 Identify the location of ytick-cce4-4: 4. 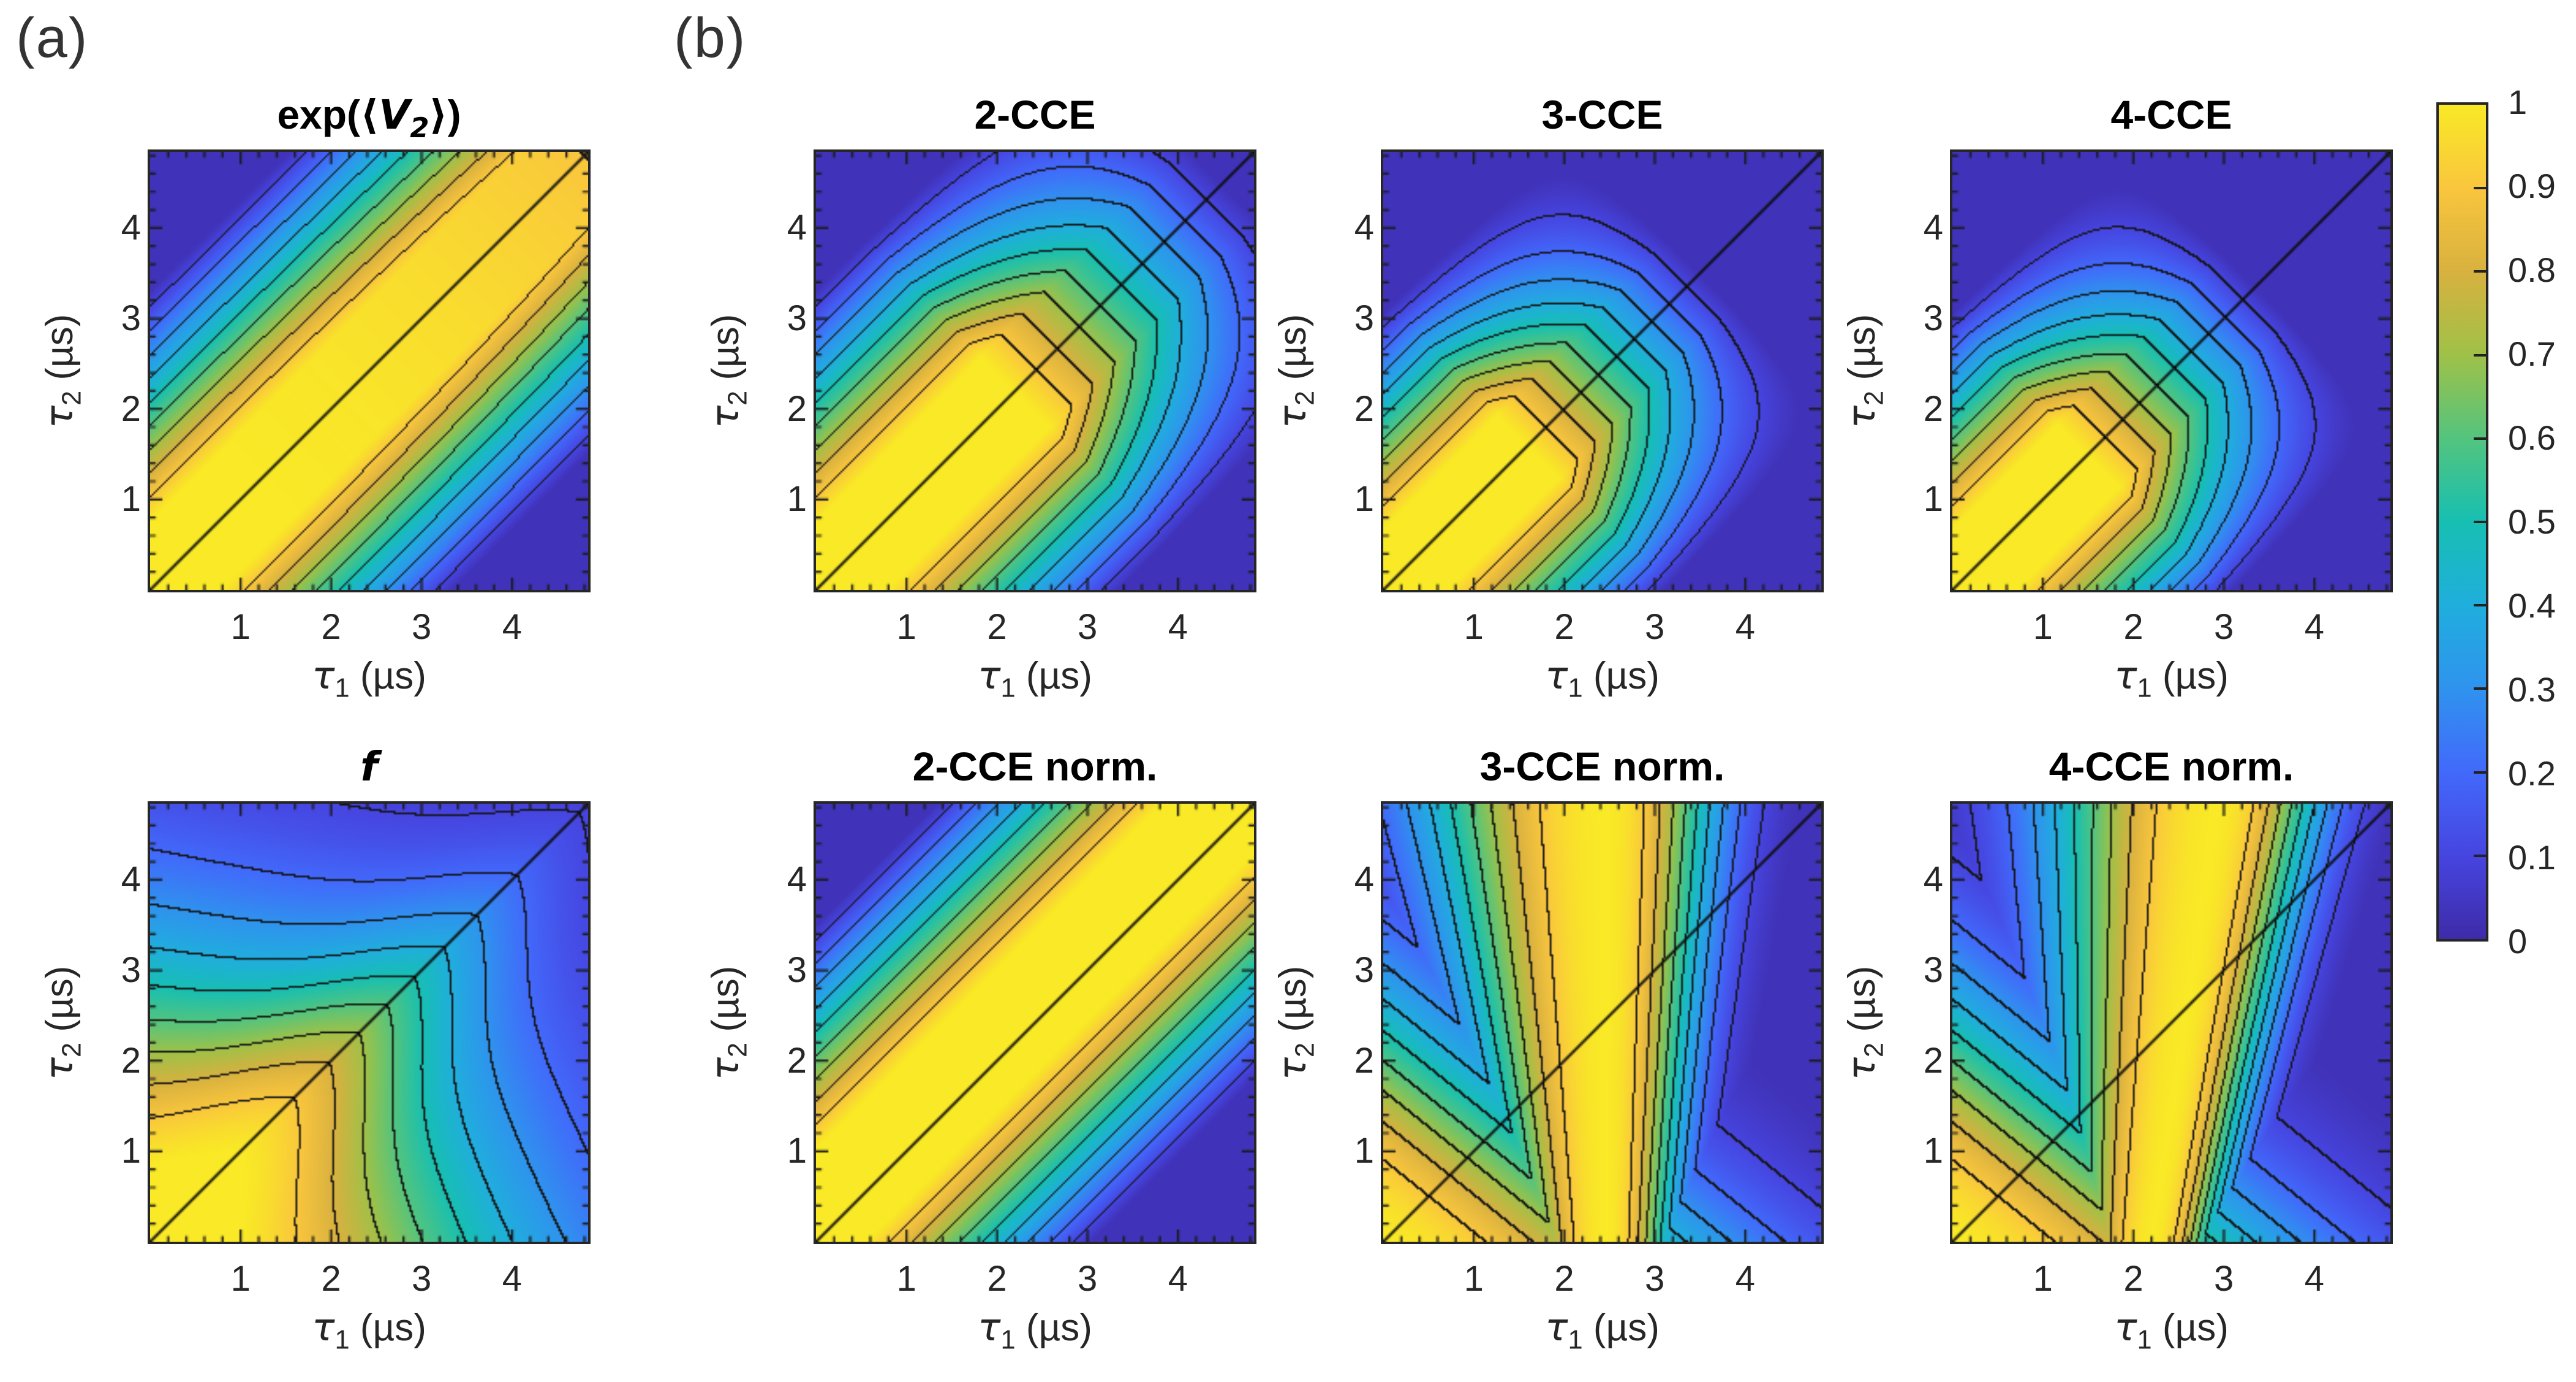
(1933, 228).